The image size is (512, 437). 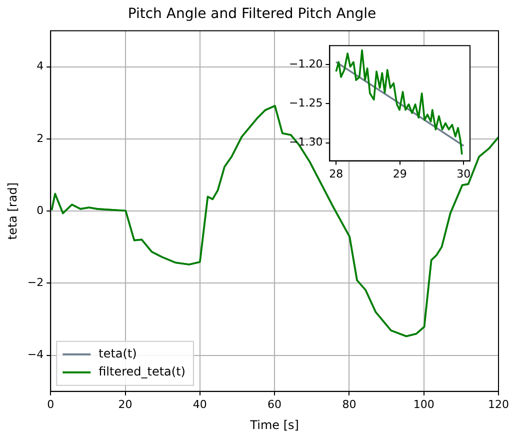 I want to click on y-tick-label: −1.20, so click(x=305, y=63).